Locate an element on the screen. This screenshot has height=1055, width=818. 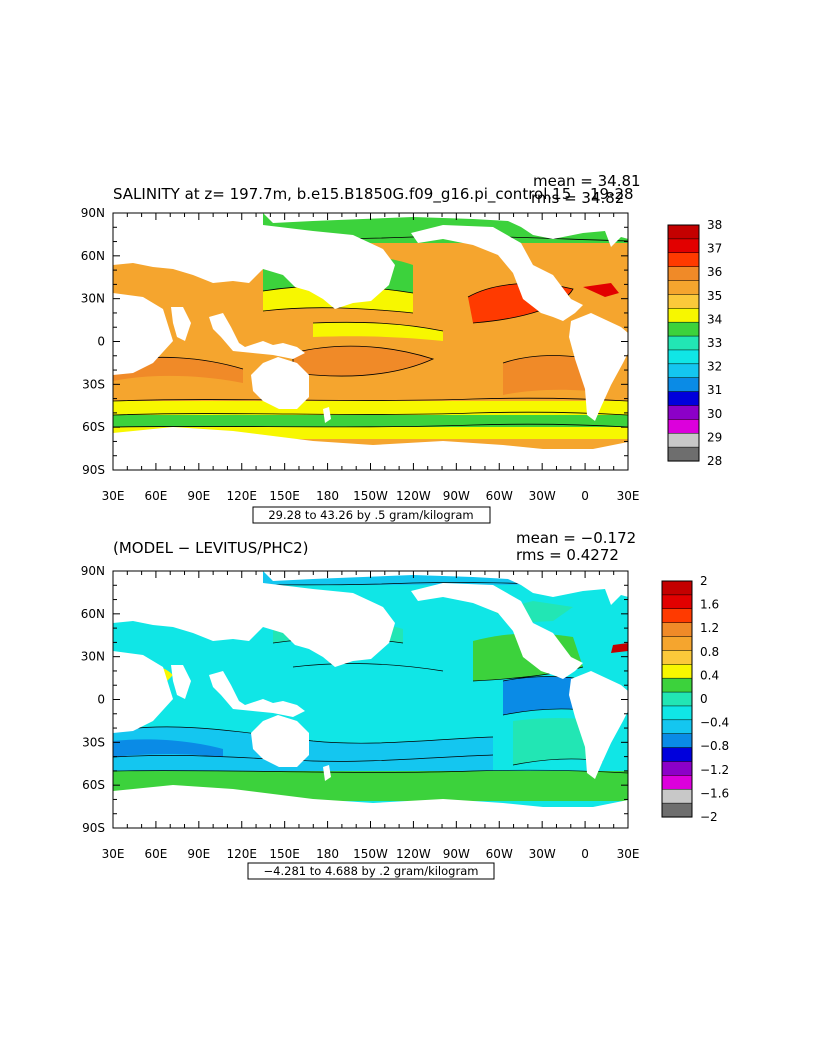
colorbar-label: −2 is located at coordinates (709, 817).